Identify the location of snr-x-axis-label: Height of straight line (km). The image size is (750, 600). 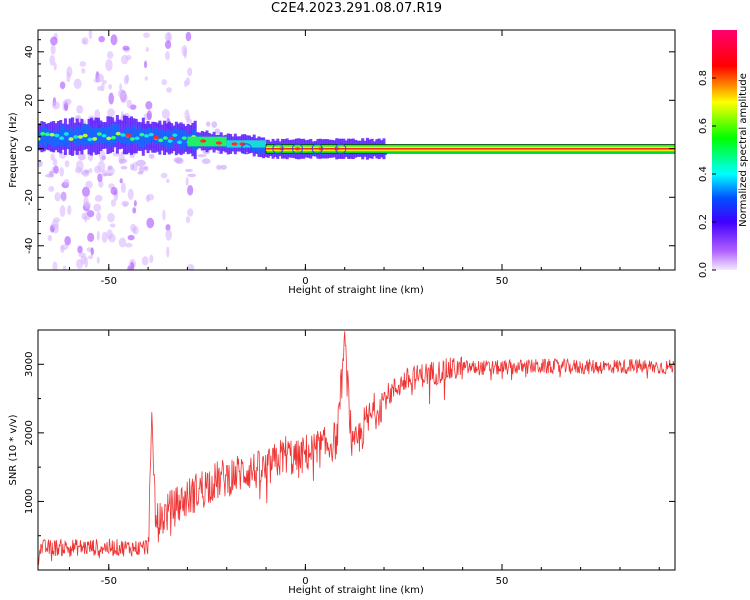
(356, 590).